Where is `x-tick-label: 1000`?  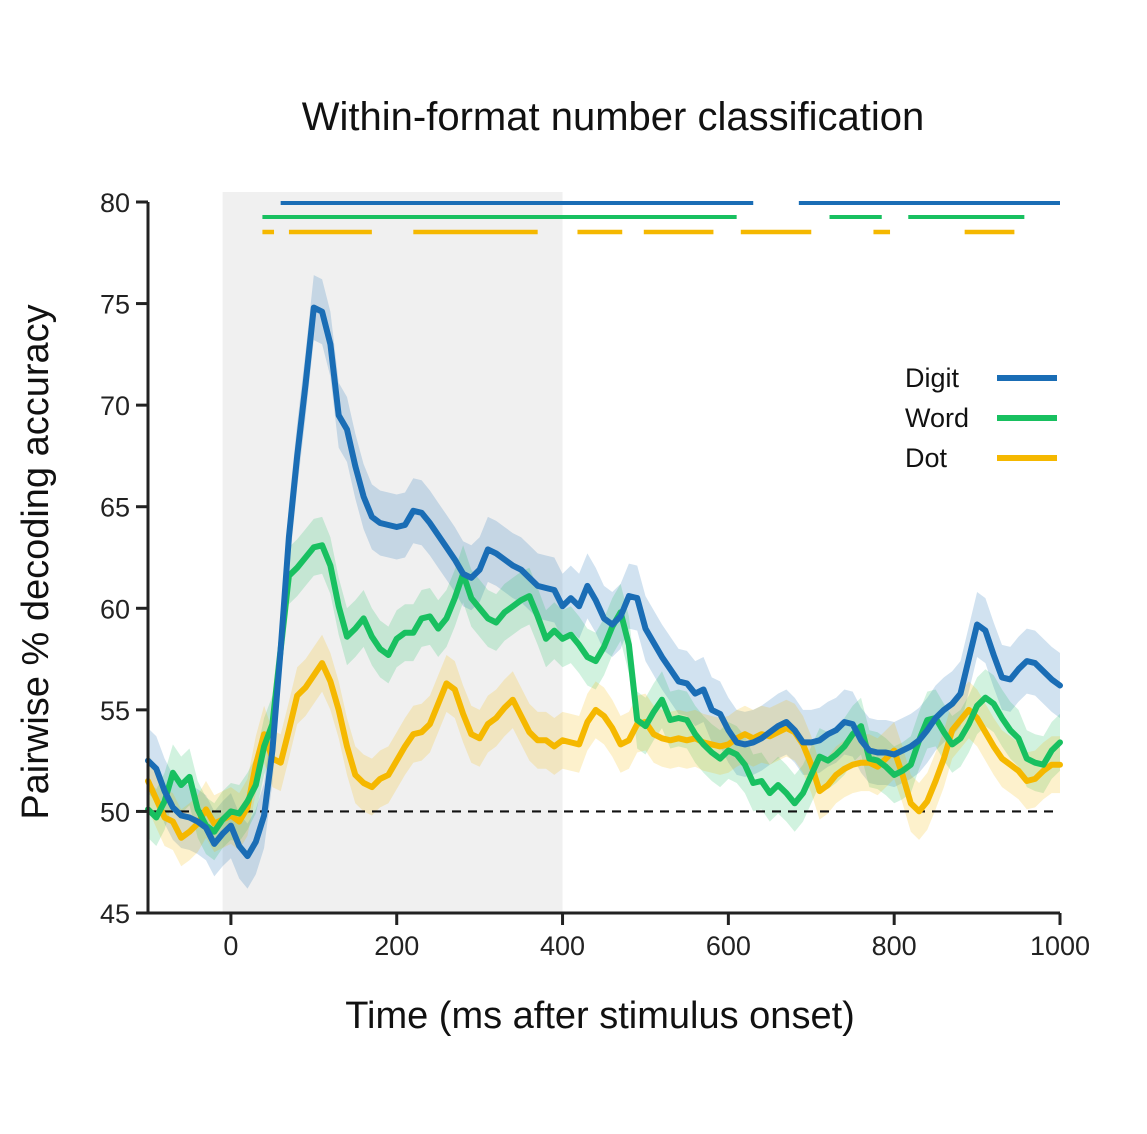
x-tick-label: 1000 is located at coordinates (1060, 946).